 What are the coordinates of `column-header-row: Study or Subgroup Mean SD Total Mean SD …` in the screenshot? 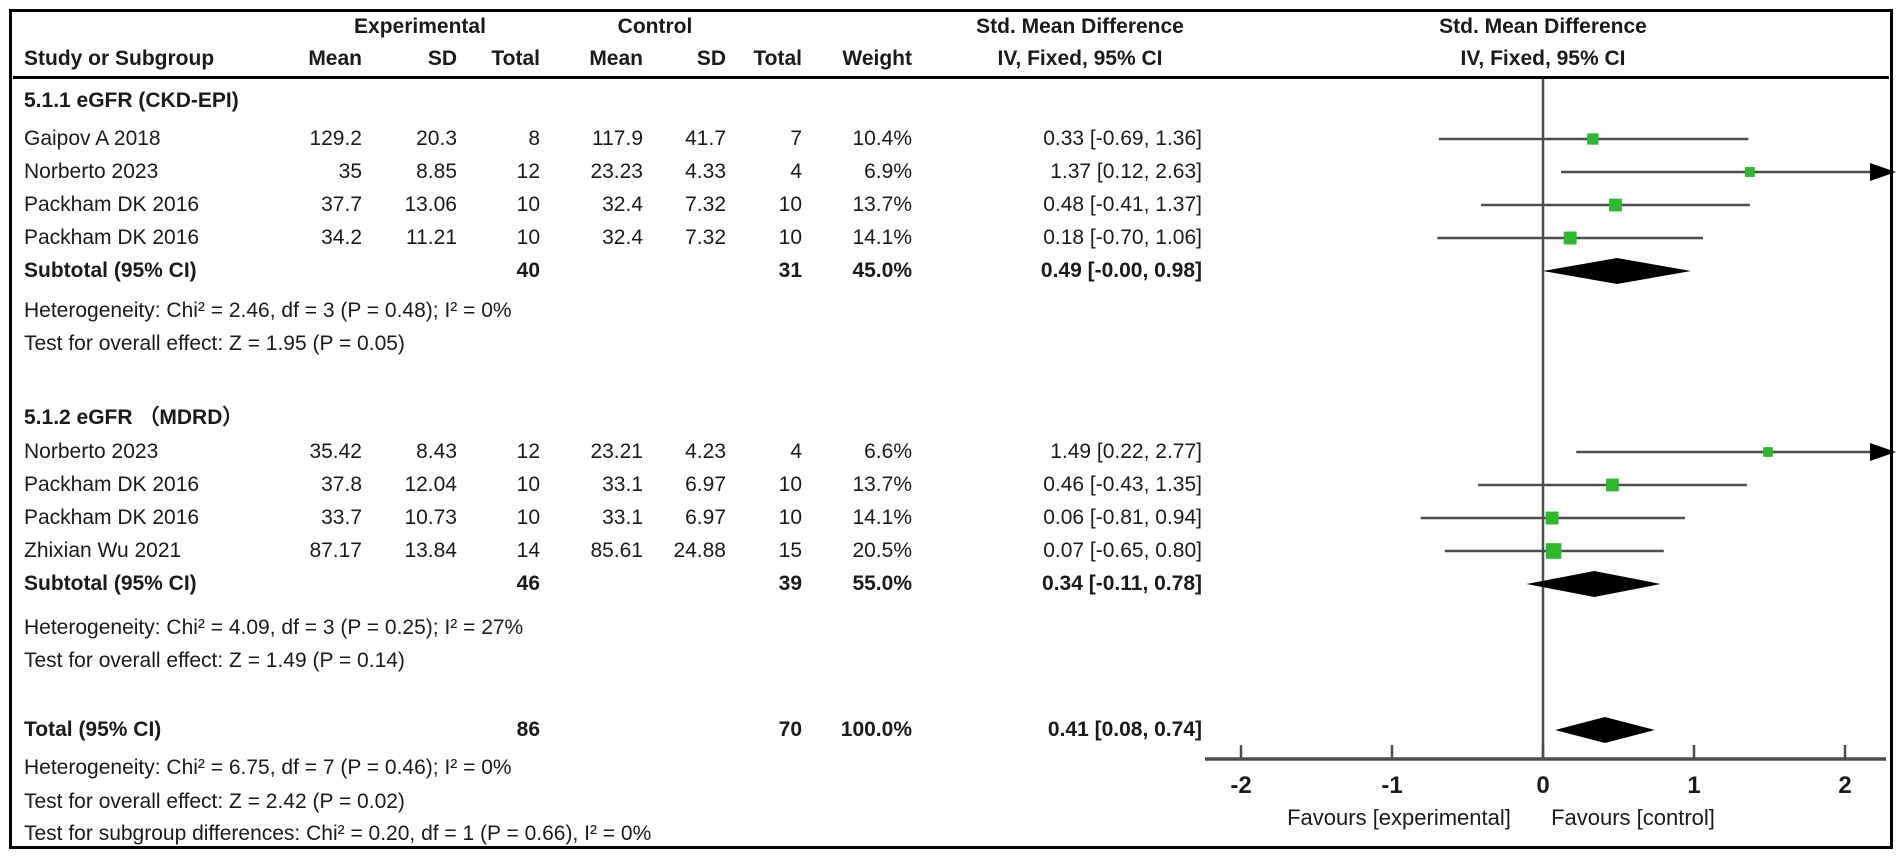 It's located at (625, 59).